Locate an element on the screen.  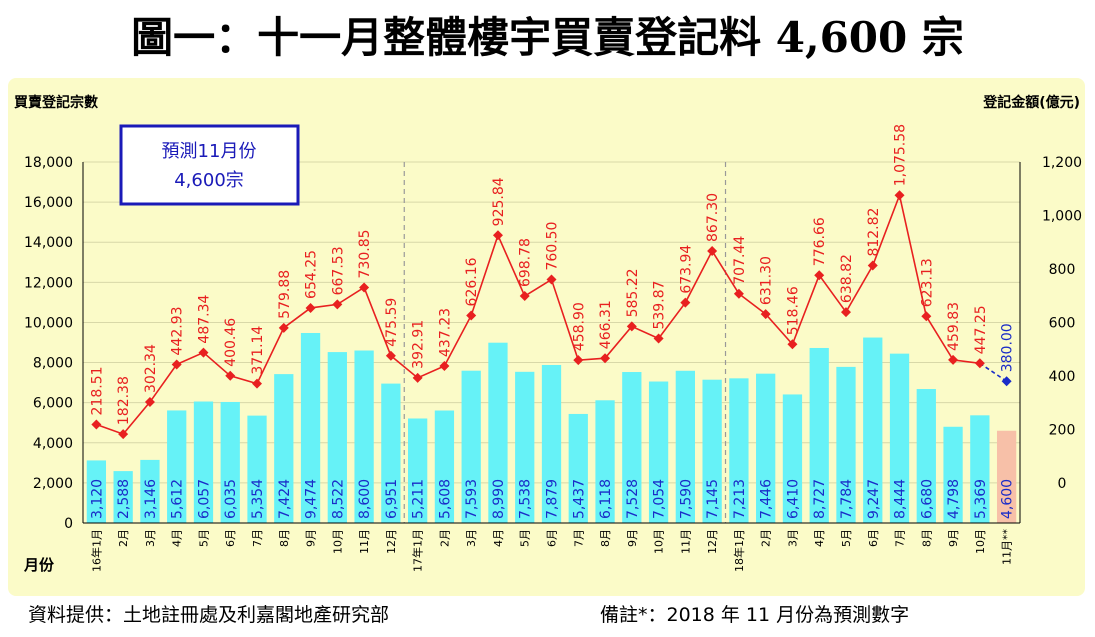
line-label: 392.91 is located at coordinates (419, 344).